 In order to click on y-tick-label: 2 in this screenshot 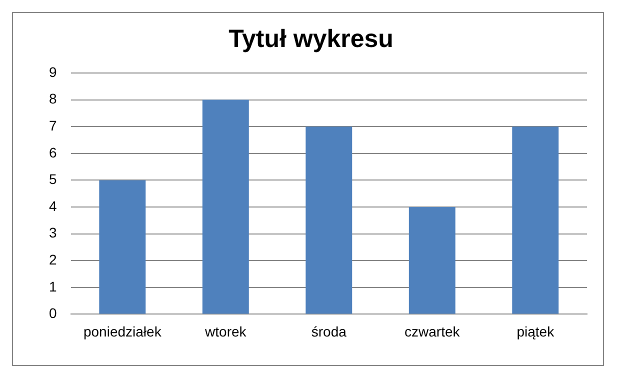, I will do `click(52, 259)`.